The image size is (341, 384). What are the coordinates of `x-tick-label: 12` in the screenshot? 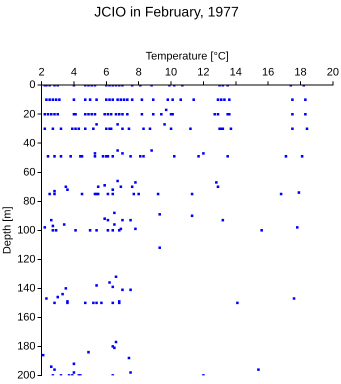 It's located at (203, 72).